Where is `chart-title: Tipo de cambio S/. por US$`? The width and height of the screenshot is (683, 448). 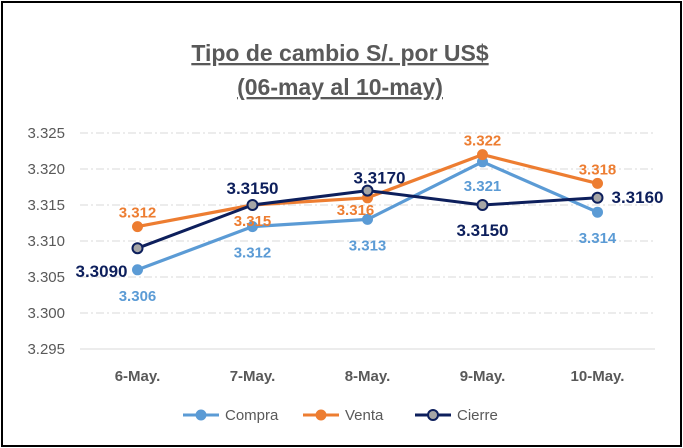
chart-title: Tipo de cambio S/. por US$ is located at coordinates (340, 53).